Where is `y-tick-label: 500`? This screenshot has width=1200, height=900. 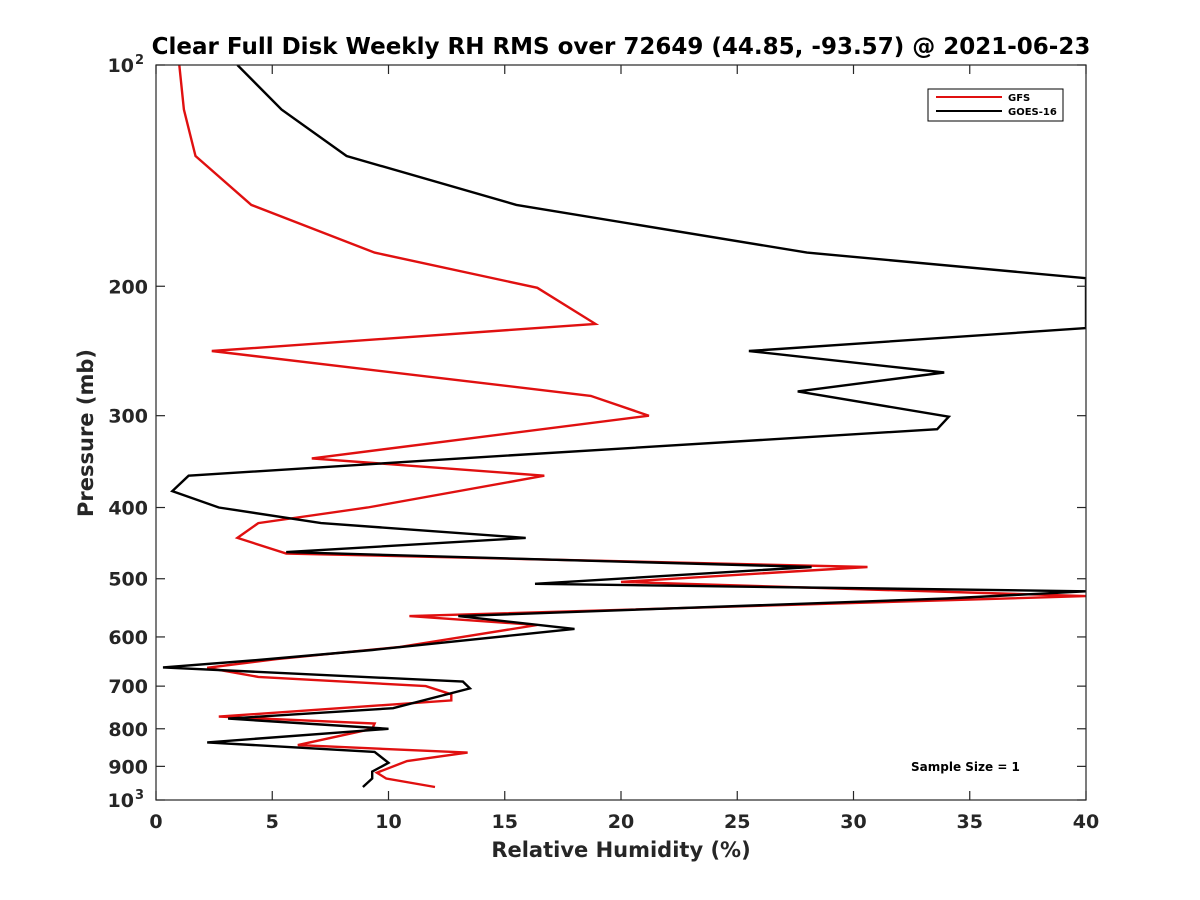 y-tick-label: 500 is located at coordinates (128, 580).